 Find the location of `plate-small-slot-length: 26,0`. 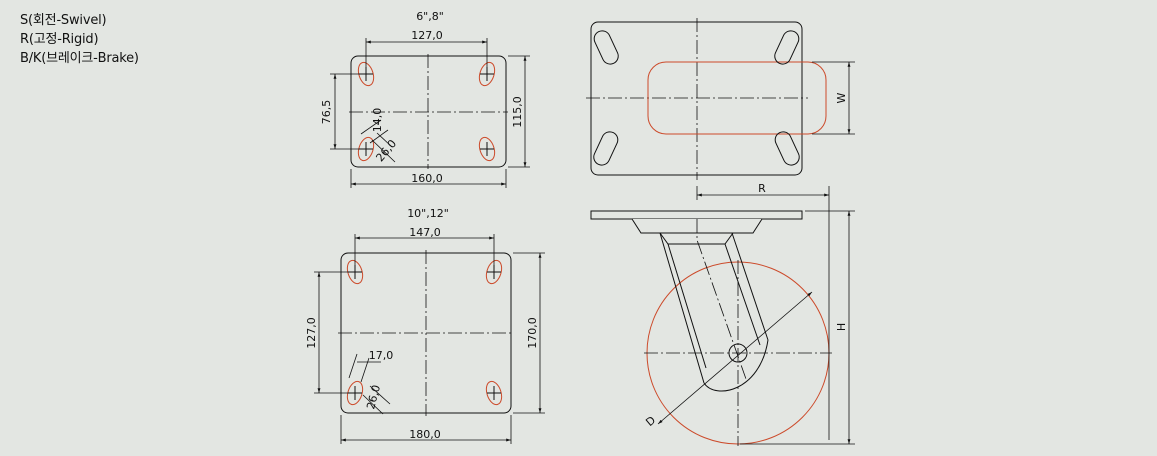

plate-small-slot-length: 26,0 is located at coordinates (386, 150).